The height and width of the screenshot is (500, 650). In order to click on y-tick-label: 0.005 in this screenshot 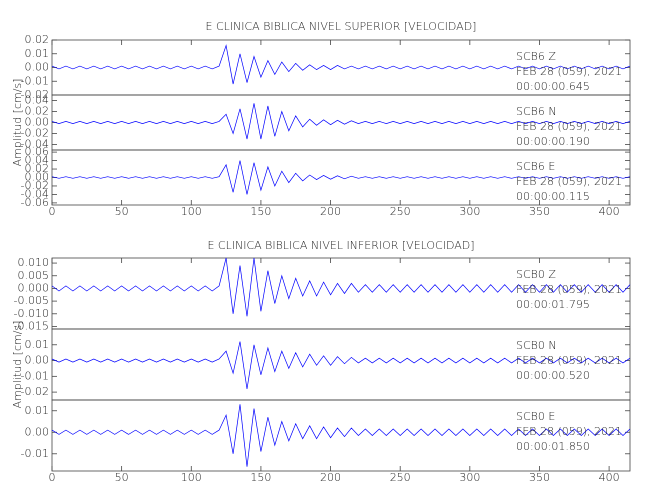, I will do `click(34, 275)`.